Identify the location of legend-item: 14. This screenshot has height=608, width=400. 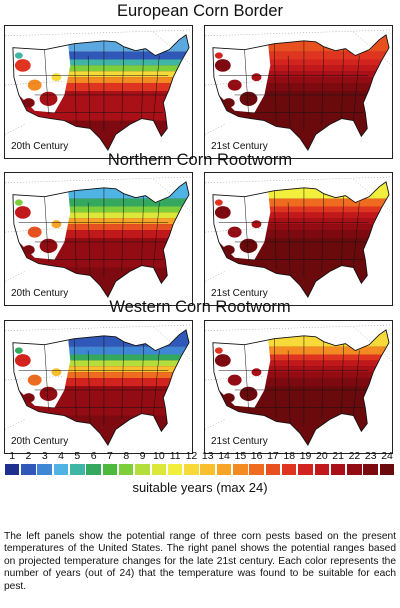
(224, 462).